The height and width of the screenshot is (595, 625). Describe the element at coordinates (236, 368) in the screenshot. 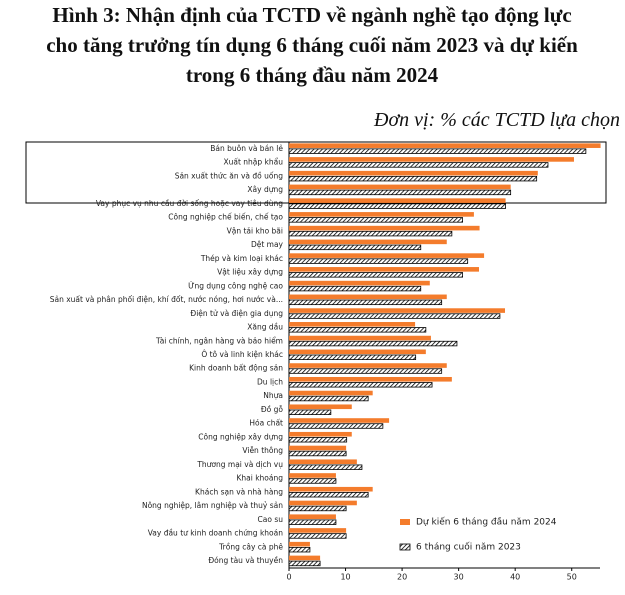

I see `category-label: Kinh doanh bất động sản` at that location.